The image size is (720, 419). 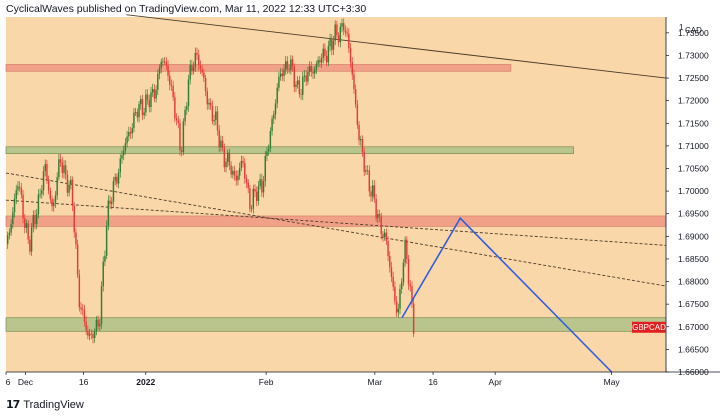 I want to click on symbol-label: GBPCAD, so click(x=649, y=327).